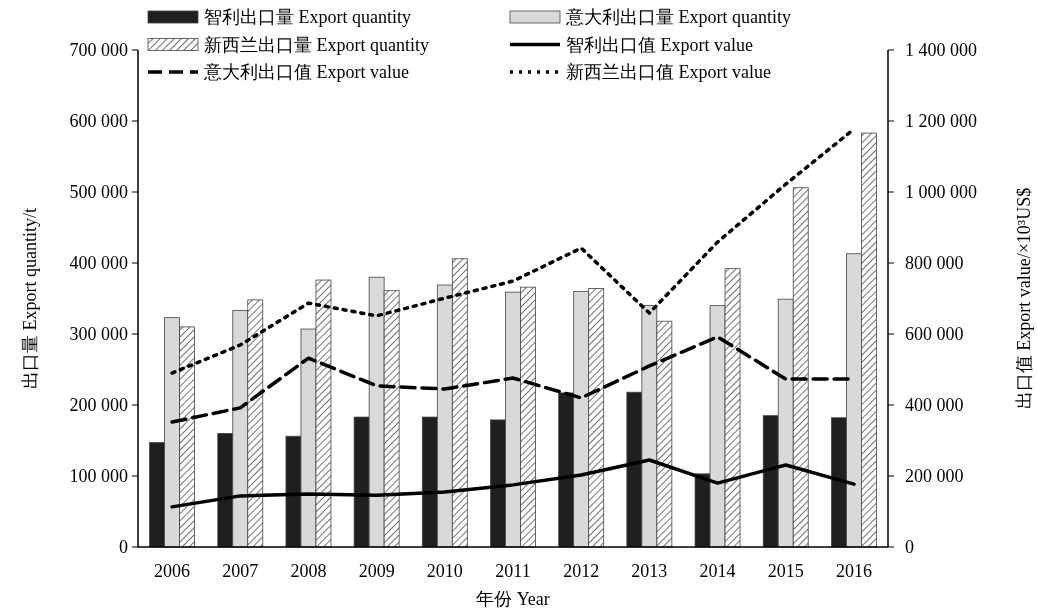  I want to click on legend-label: 意大利出口值 Export value, so click(306, 72).